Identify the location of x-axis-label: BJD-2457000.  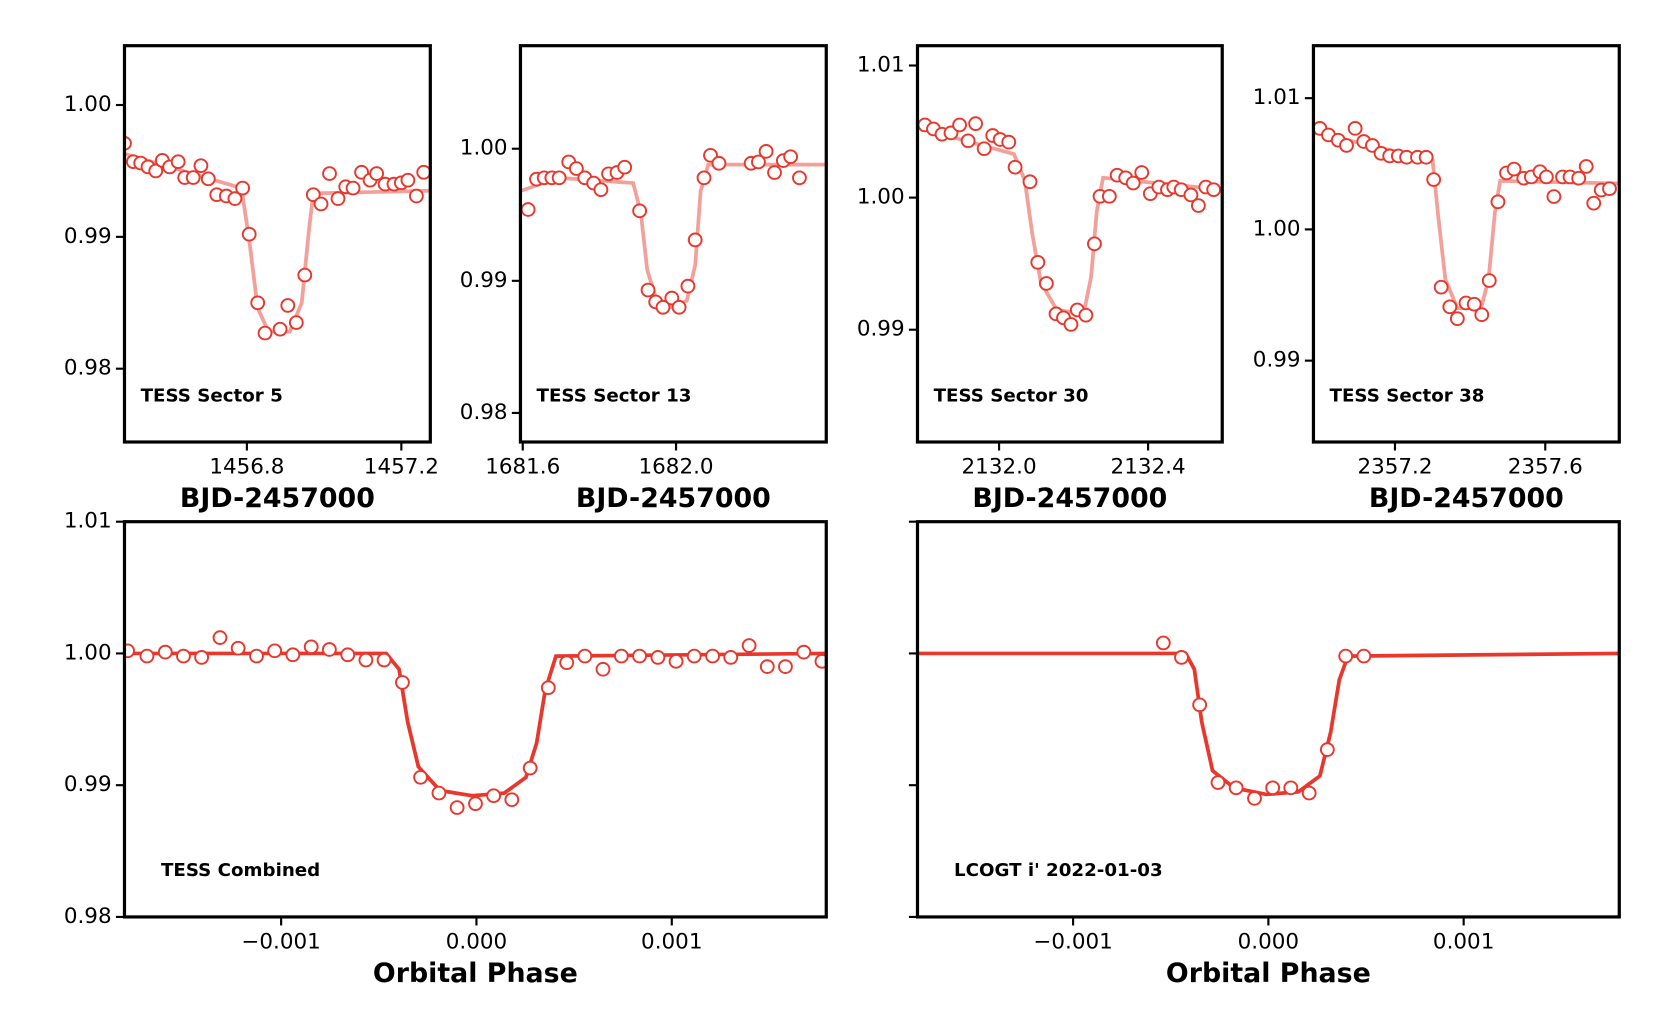
(277, 498).